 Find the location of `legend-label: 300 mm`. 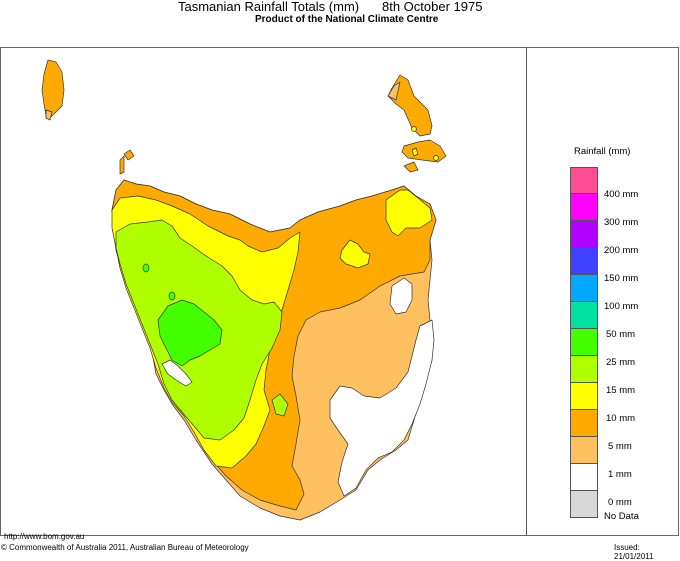

legend-label: 300 mm is located at coordinates (621, 222).